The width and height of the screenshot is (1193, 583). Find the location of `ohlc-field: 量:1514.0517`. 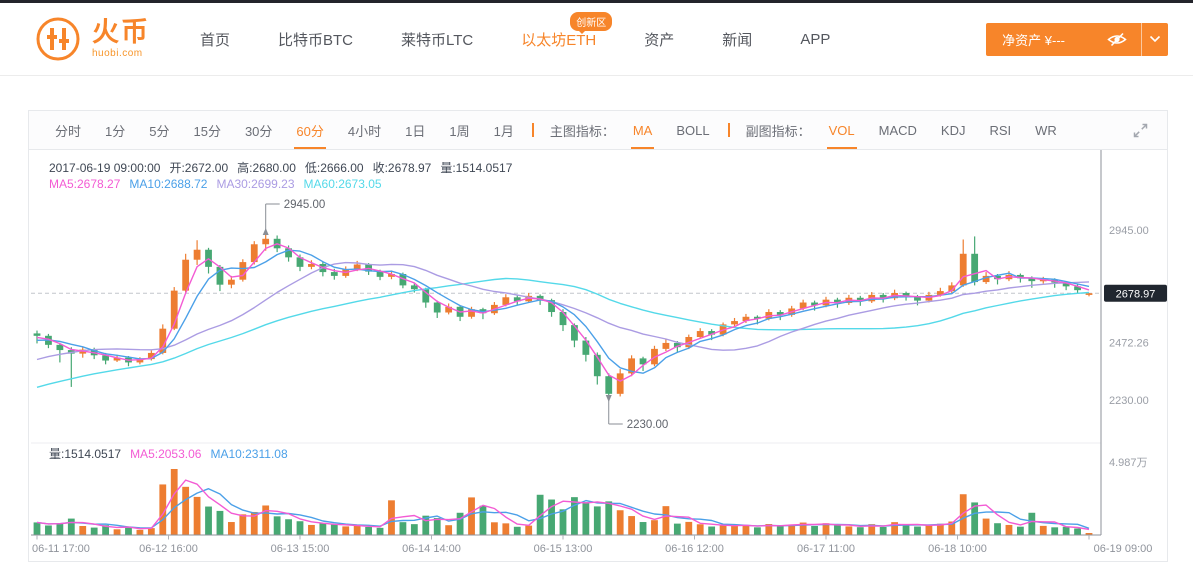

ohlc-field: 量:1514.0517 is located at coordinates (476, 168).